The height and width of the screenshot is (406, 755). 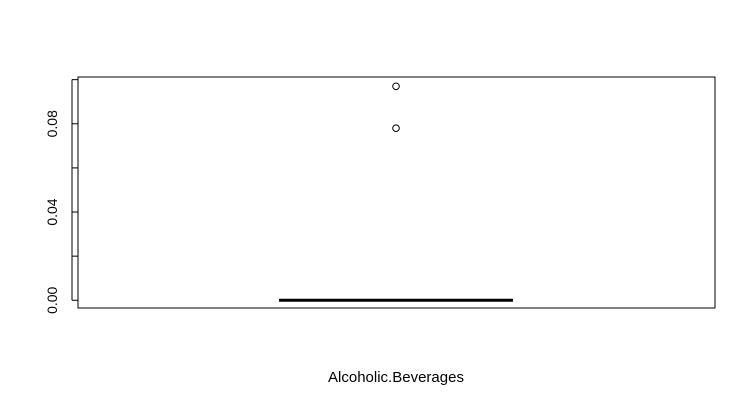 I want to click on y-tick-label: 0.04, so click(x=52, y=211).